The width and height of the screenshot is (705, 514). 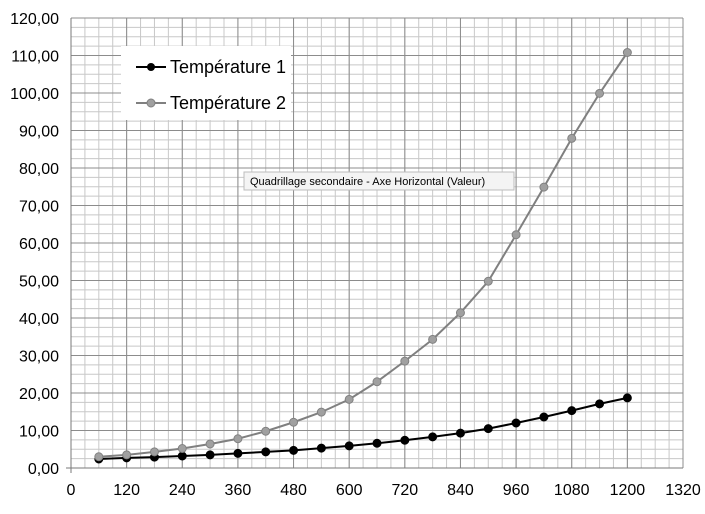 What do you see at coordinates (228, 67) in the screenshot?
I see `legend-label-temperature-1: Température 1` at bounding box center [228, 67].